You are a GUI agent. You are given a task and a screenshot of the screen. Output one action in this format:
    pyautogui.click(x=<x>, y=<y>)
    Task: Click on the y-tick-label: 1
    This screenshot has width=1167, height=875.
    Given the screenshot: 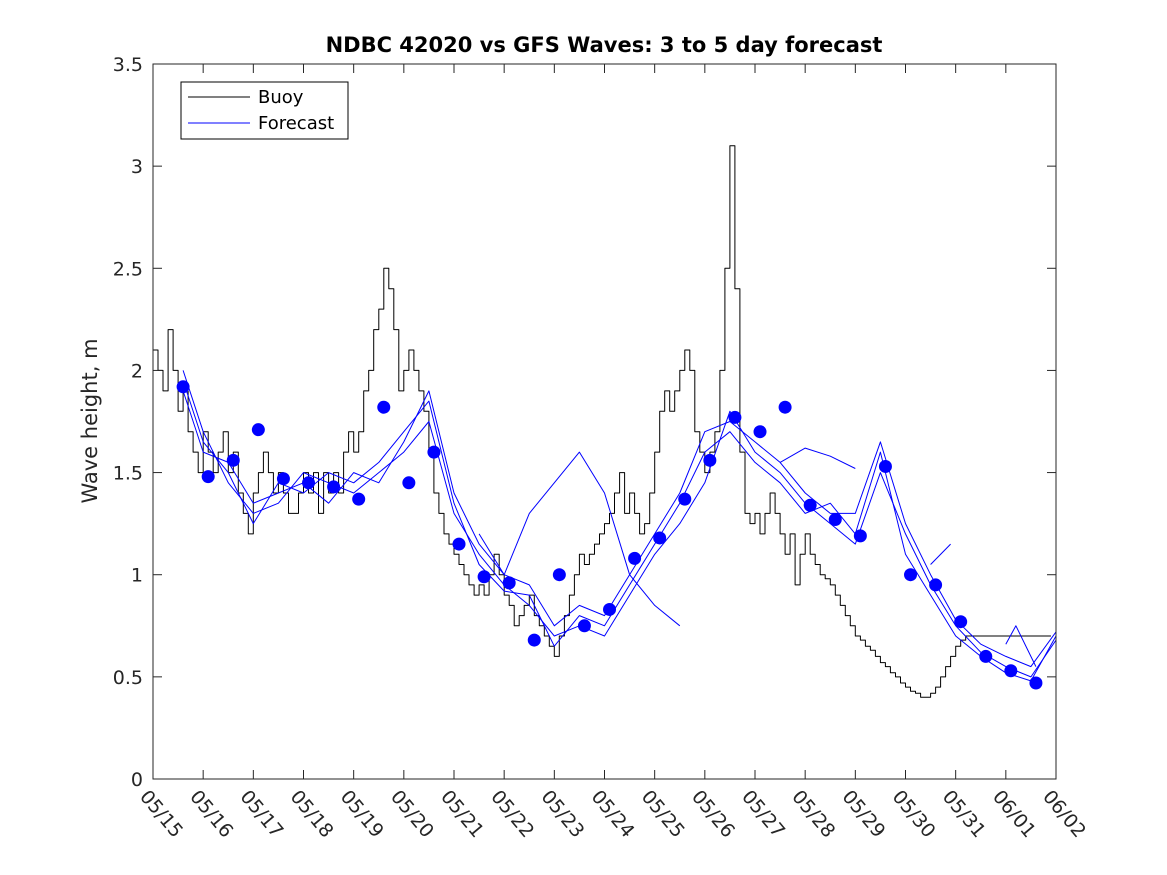 What is the action you would take?
    pyautogui.click(x=137, y=576)
    